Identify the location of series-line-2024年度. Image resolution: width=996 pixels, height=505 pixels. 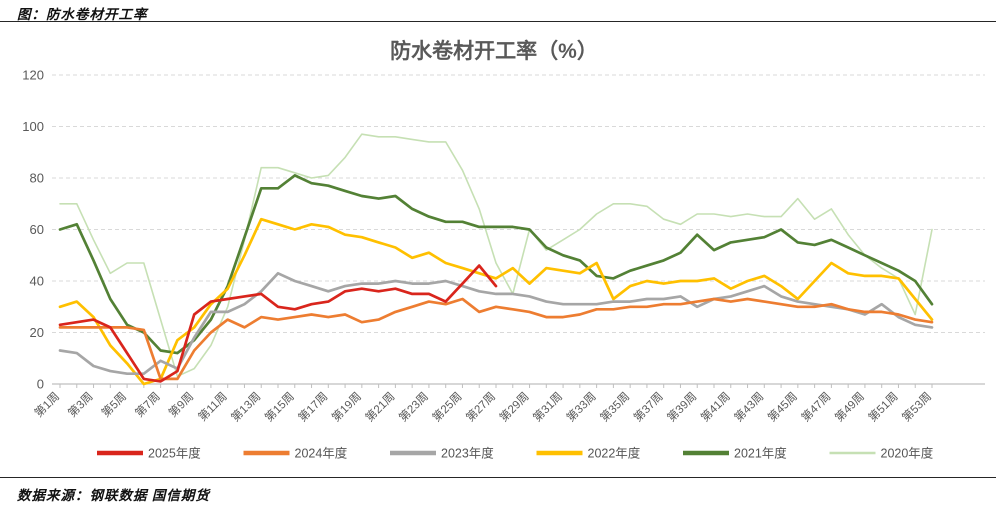
(496, 339).